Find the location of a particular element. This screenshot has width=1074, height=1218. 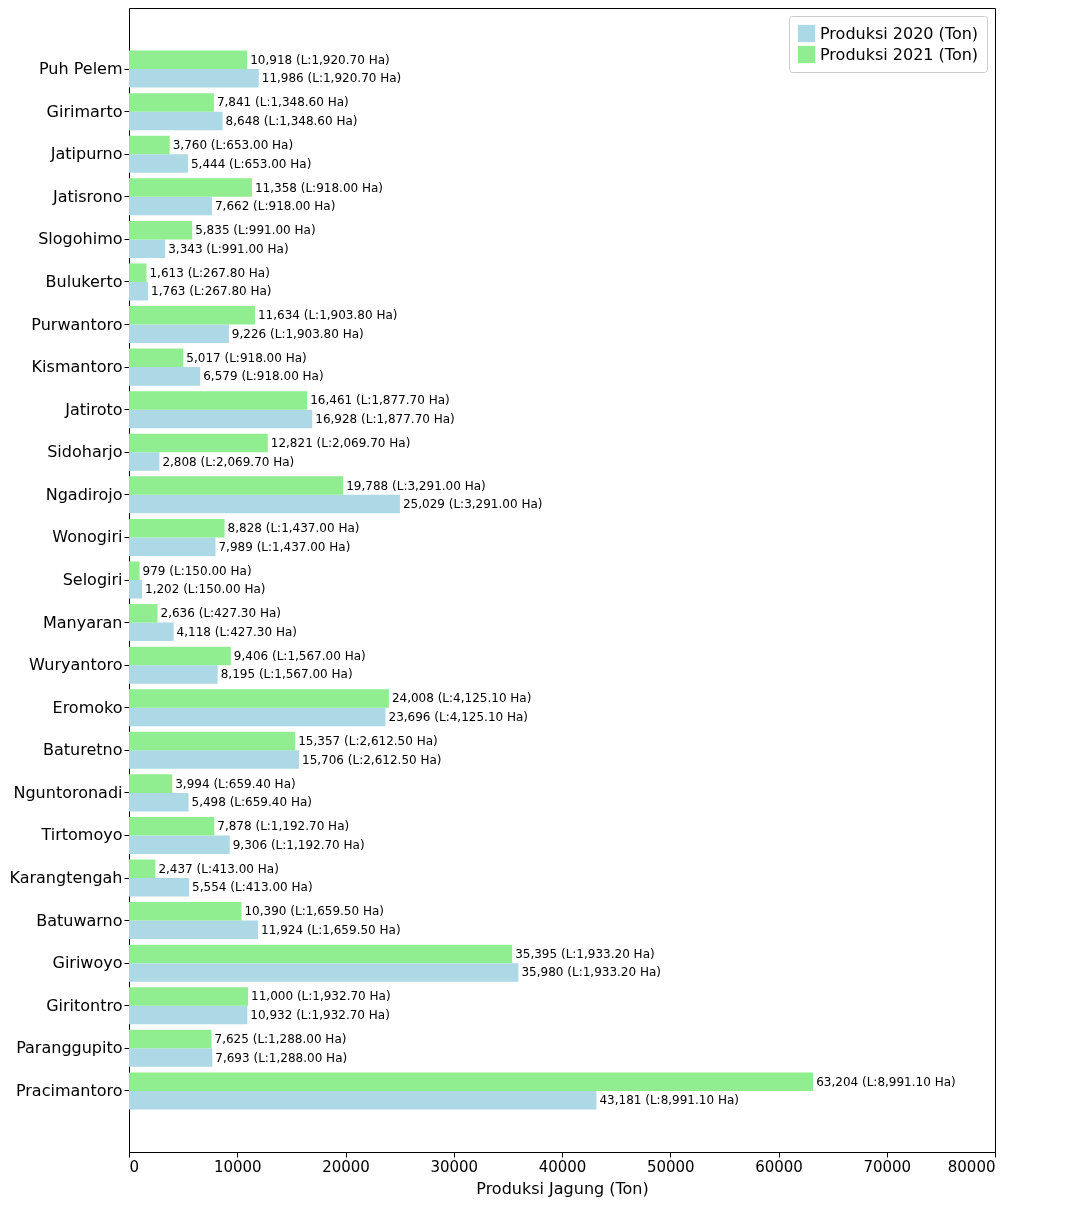

y-tick-label: Jatipurno is located at coordinates (86, 154).